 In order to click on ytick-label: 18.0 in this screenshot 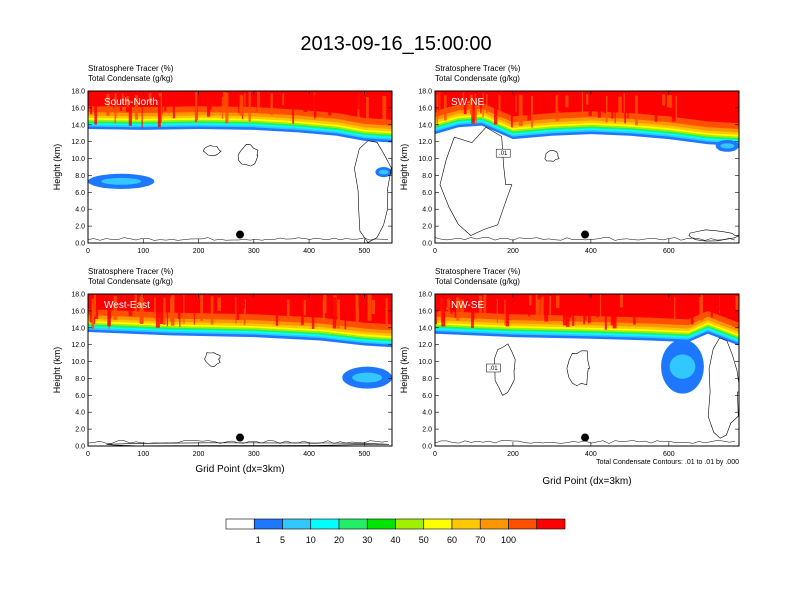, I will do `click(78, 92)`.